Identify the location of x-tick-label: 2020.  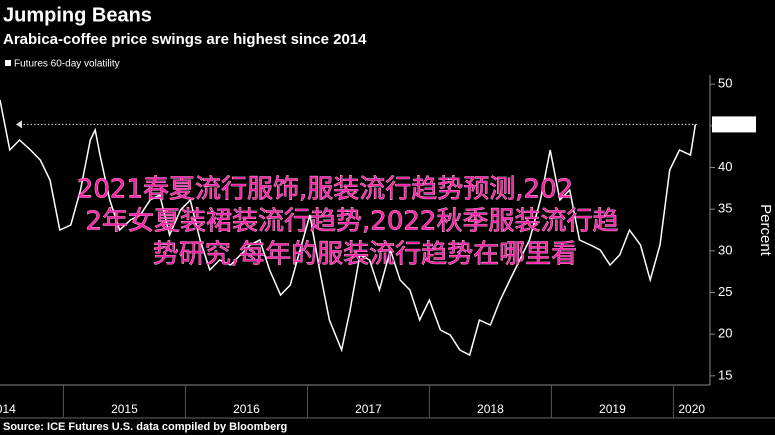
(691, 409).